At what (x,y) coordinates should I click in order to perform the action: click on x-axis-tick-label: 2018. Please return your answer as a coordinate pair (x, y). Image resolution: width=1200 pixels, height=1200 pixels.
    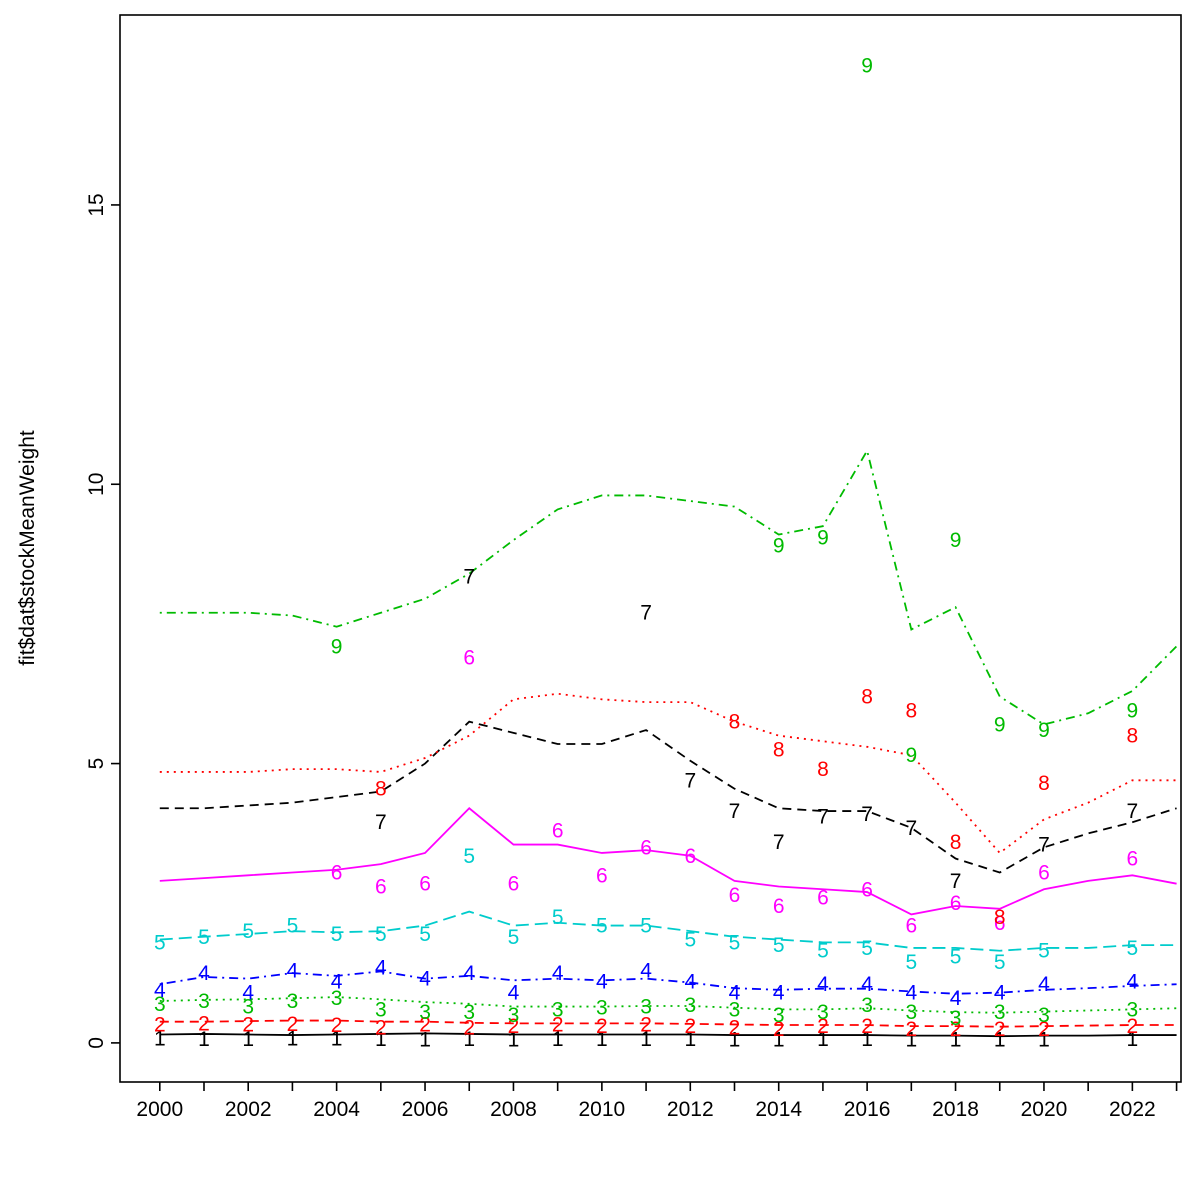
    Looking at the image, I should click on (955, 1109).